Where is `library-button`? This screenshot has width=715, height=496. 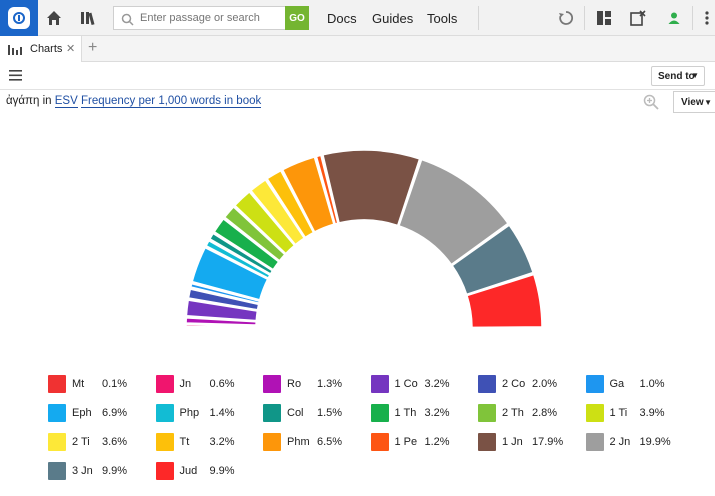 library-button is located at coordinates (88, 18).